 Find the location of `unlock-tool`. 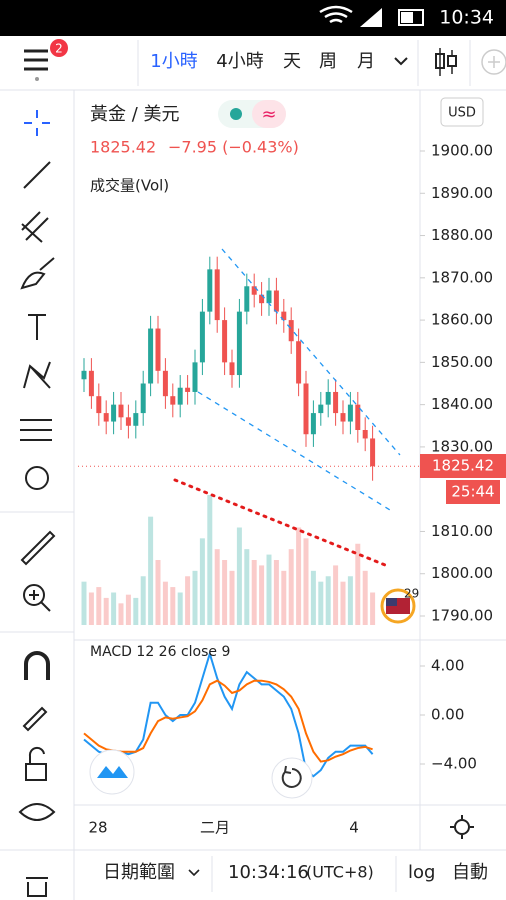

unlock-tool is located at coordinates (36, 772).